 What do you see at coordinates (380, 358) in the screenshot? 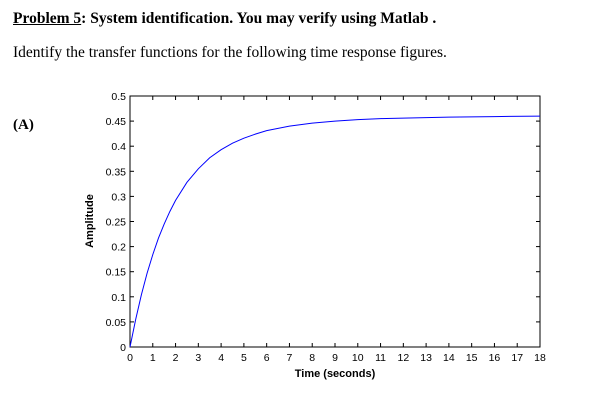
I see `x-tick-label: 11` at bounding box center [380, 358].